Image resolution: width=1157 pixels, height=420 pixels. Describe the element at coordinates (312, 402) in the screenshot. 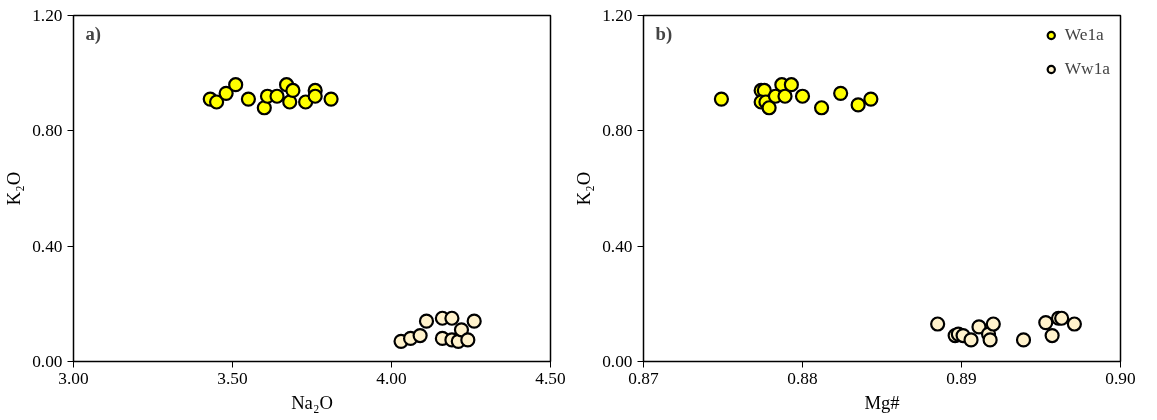

I see `x-axis-title: Na₂O` at that location.